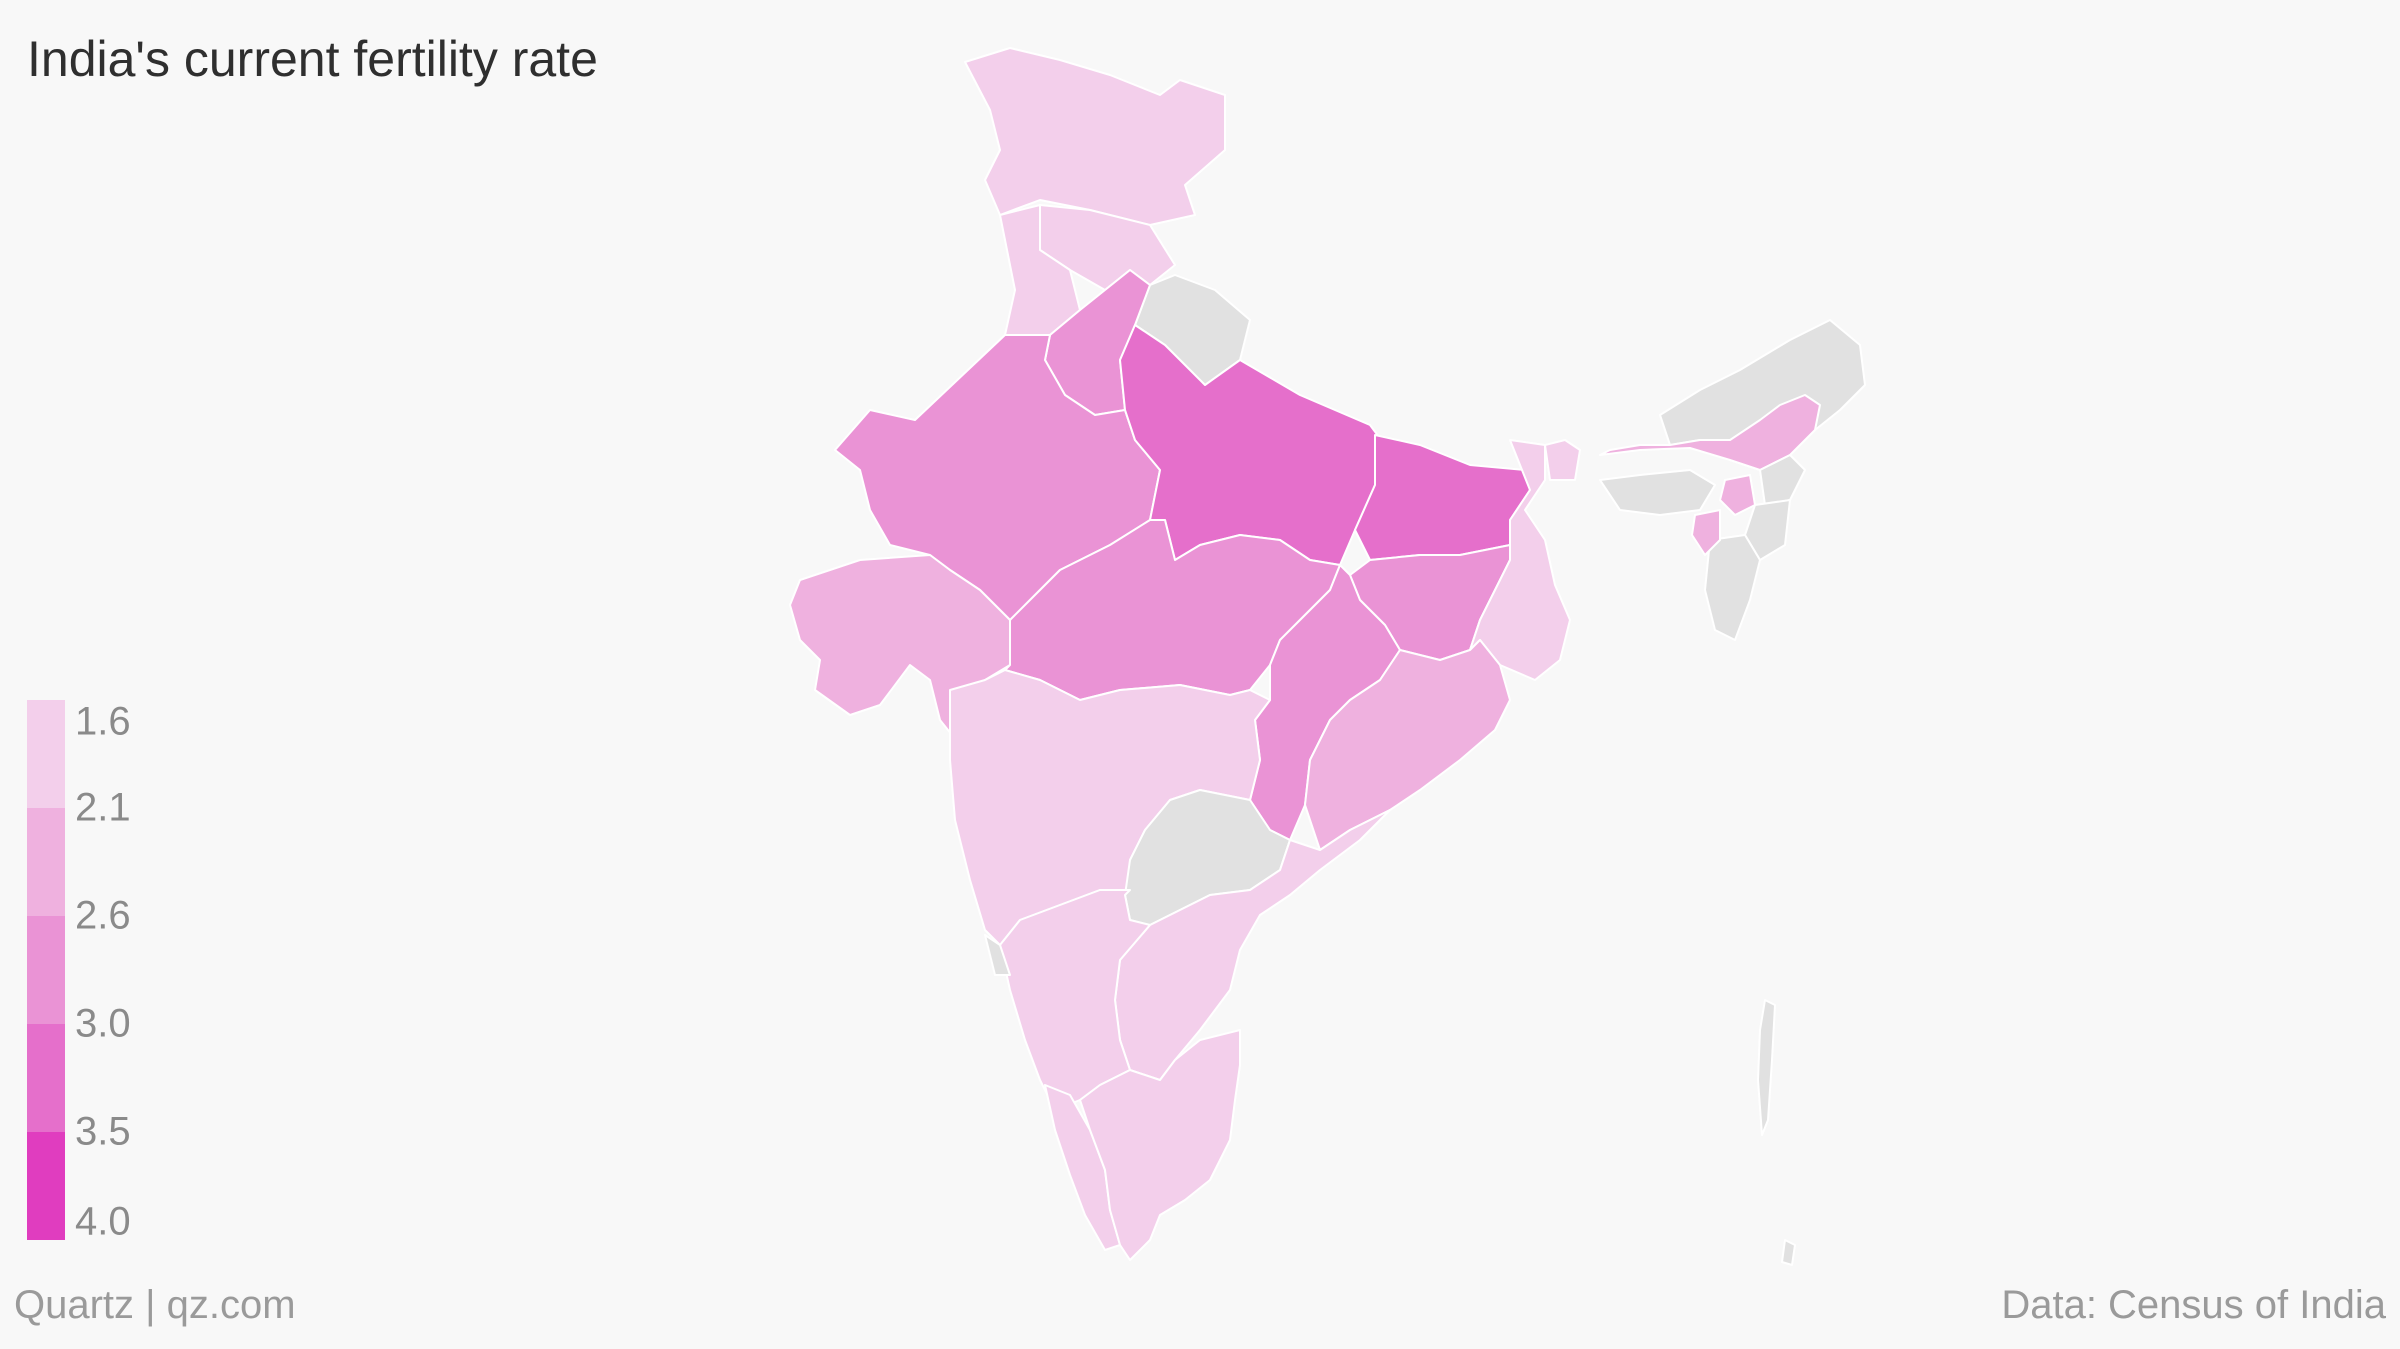 The width and height of the screenshot is (2400, 1349). Describe the element at coordinates (1075, 1000) in the screenshot. I see `state-karnataka` at that location.